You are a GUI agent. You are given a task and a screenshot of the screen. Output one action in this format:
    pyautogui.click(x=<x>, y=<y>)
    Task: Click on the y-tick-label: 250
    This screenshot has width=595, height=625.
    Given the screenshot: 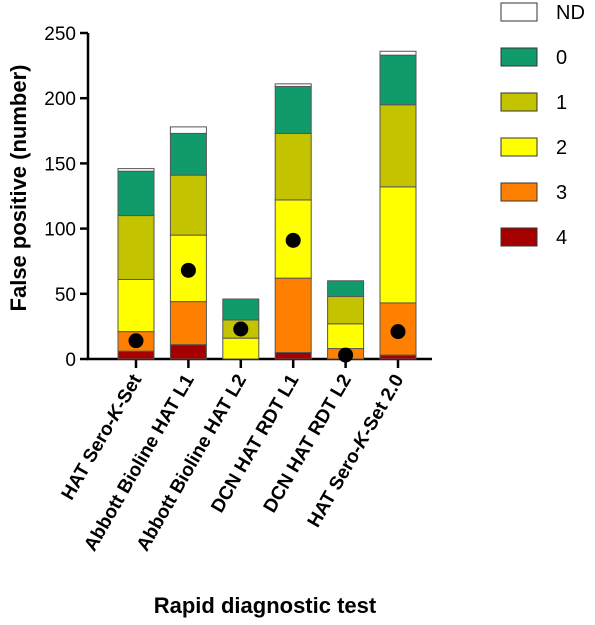 What is the action you would take?
    pyautogui.click(x=60, y=34)
    